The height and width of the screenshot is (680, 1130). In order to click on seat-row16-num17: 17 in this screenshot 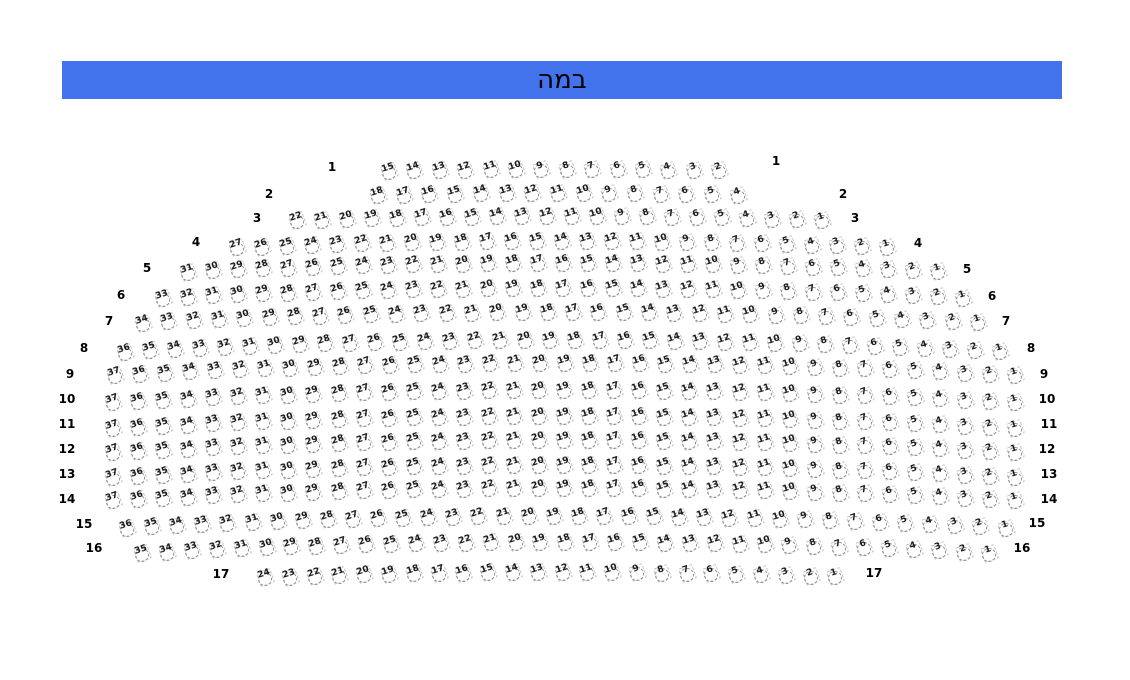, I will do `click(591, 542)`.